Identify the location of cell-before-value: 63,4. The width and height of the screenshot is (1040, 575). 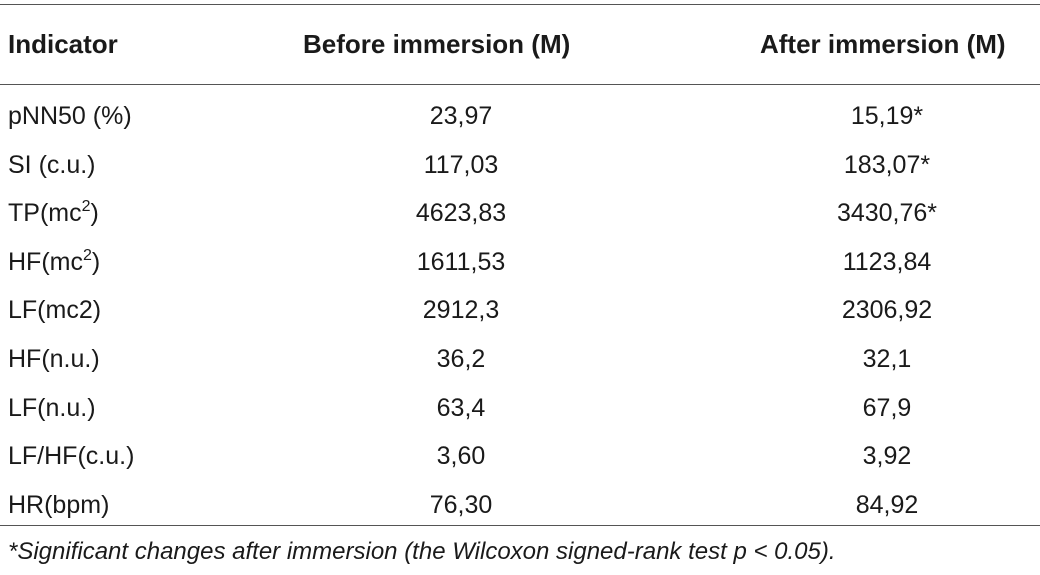
(461, 407).